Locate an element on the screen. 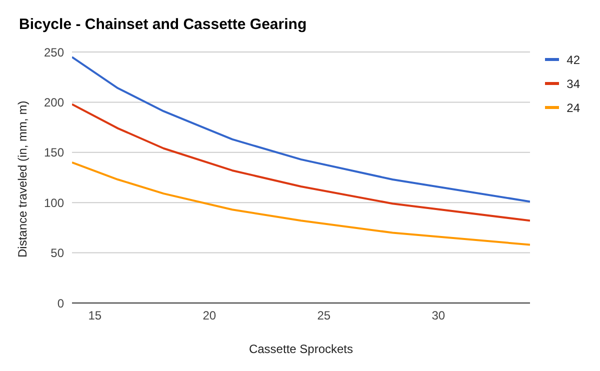  y-tick-label: 150 is located at coordinates (54, 153).